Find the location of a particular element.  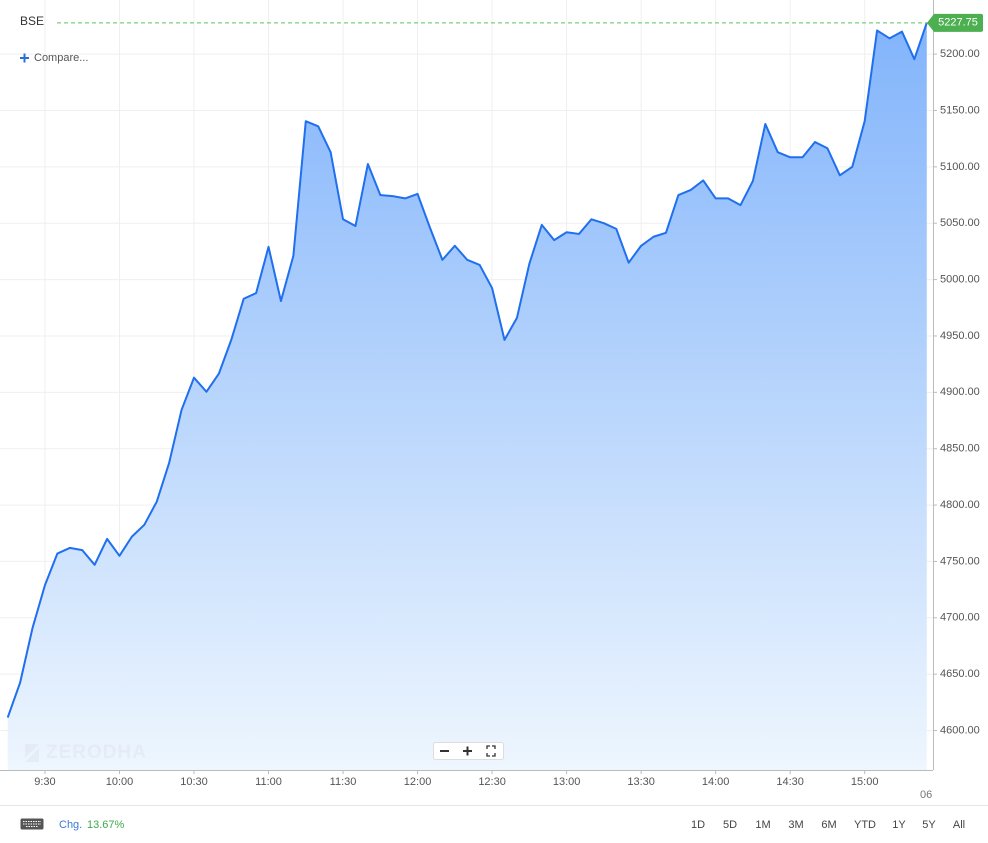

range-button: 5D is located at coordinates (730, 825).